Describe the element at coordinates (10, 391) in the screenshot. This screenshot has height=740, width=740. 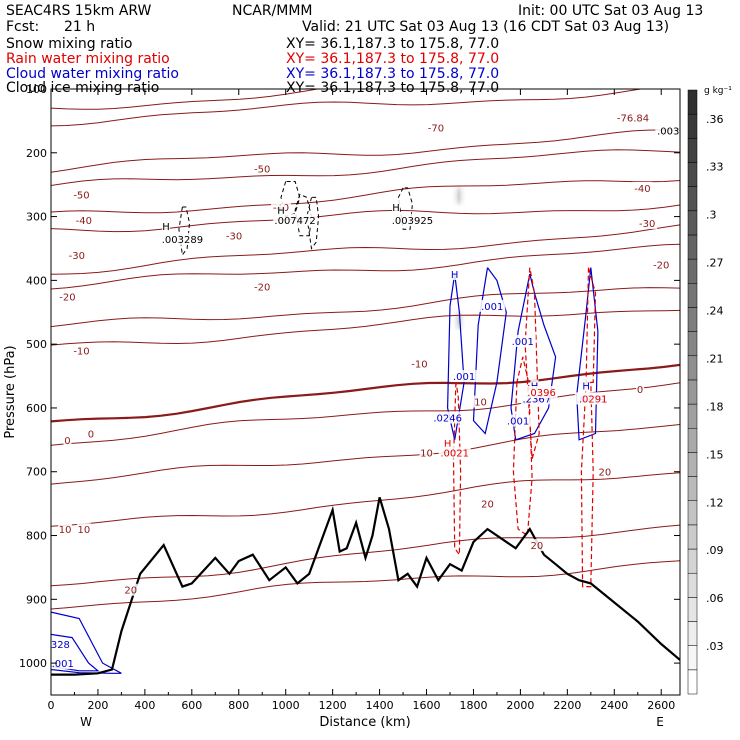
I see `y-axis-label: Pressure (hPa)` at that location.